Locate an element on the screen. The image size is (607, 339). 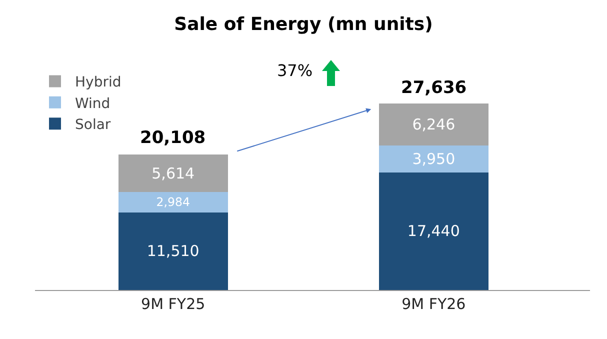
data-label: 11,510 is located at coordinates (173, 251).